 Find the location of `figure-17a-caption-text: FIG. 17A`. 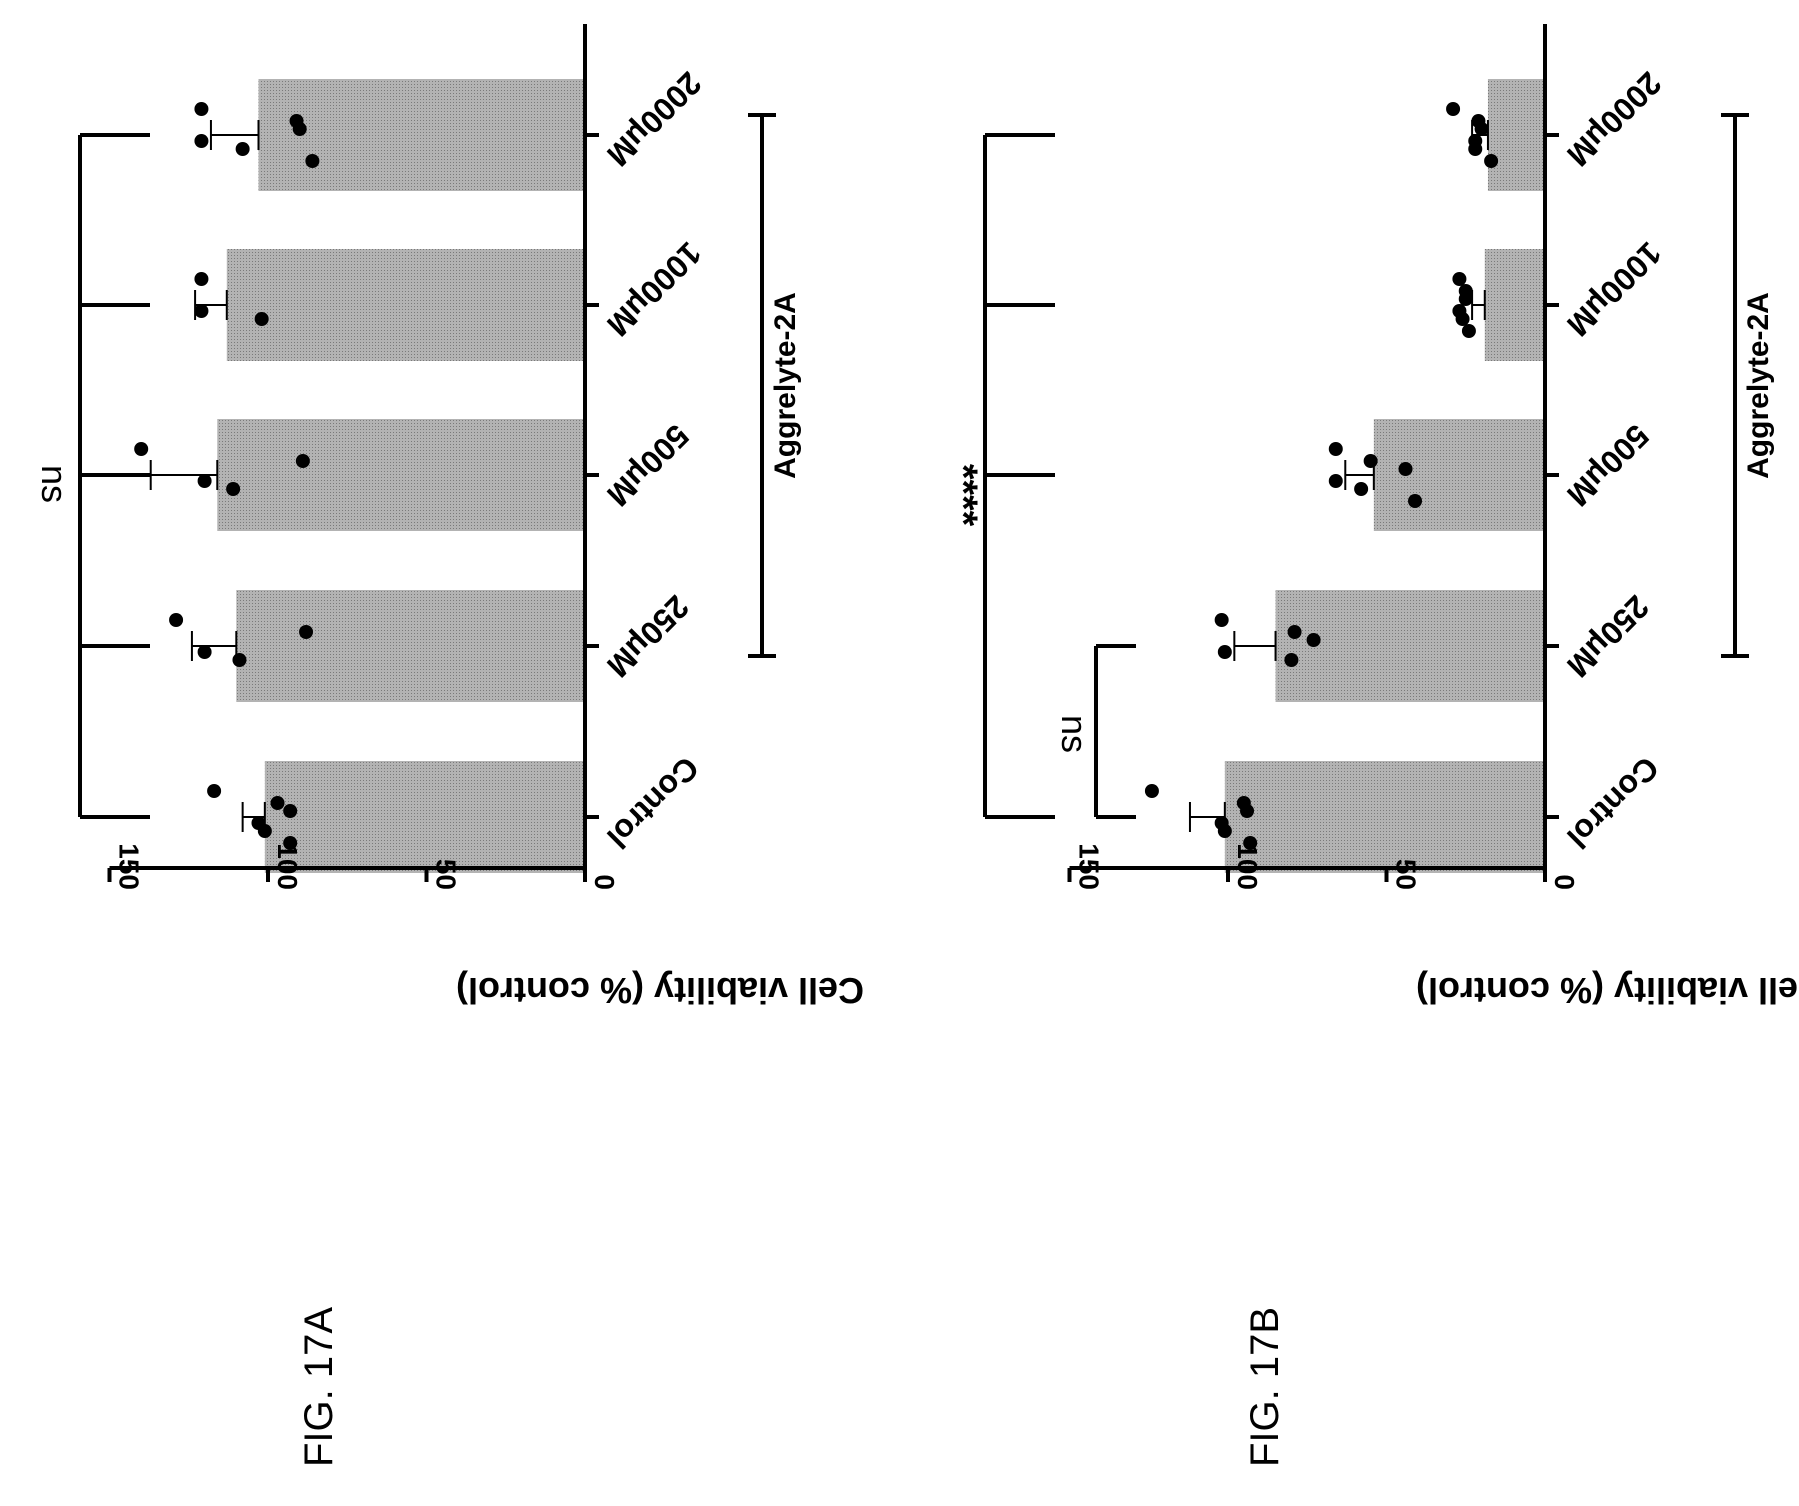

figure-17a-caption-text: FIG. 17A is located at coordinates (319, 1387).